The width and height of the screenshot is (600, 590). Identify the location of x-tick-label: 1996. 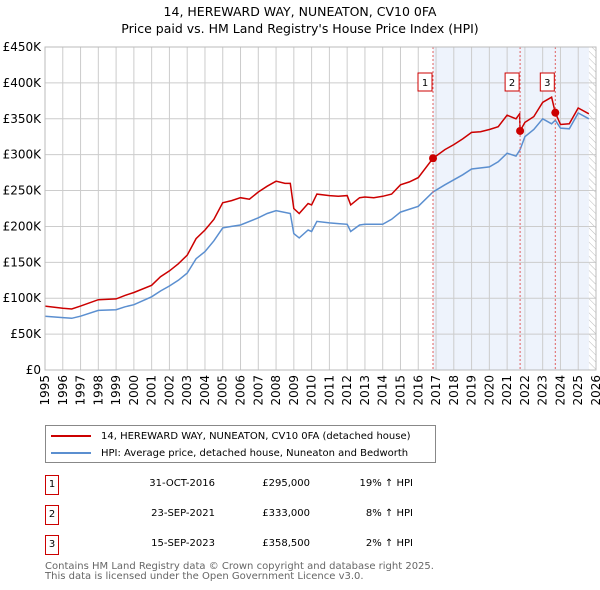
(63, 390).